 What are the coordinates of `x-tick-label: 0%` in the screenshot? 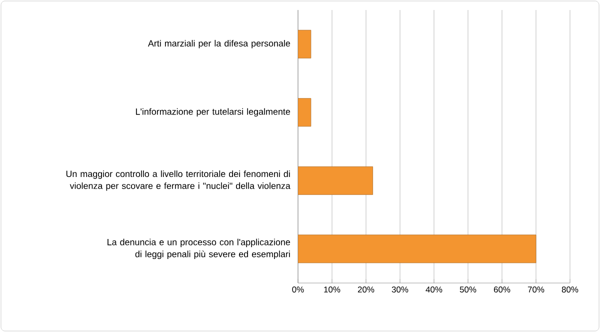 It's located at (298, 289).